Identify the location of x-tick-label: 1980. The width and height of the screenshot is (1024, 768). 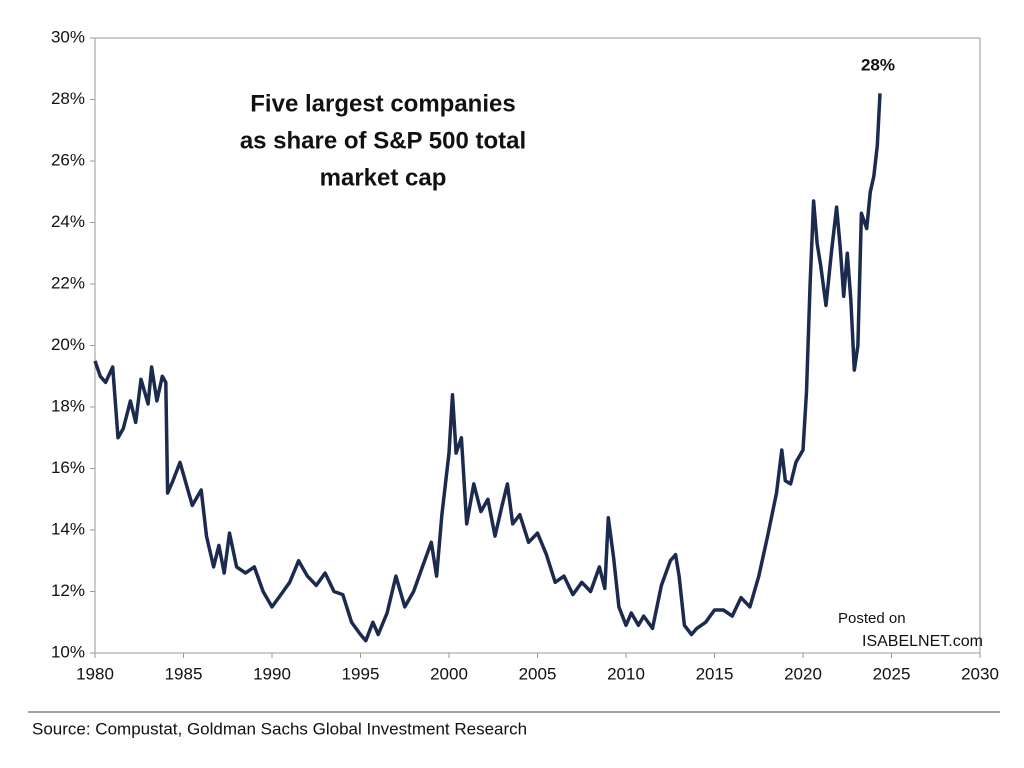
(95, 673).